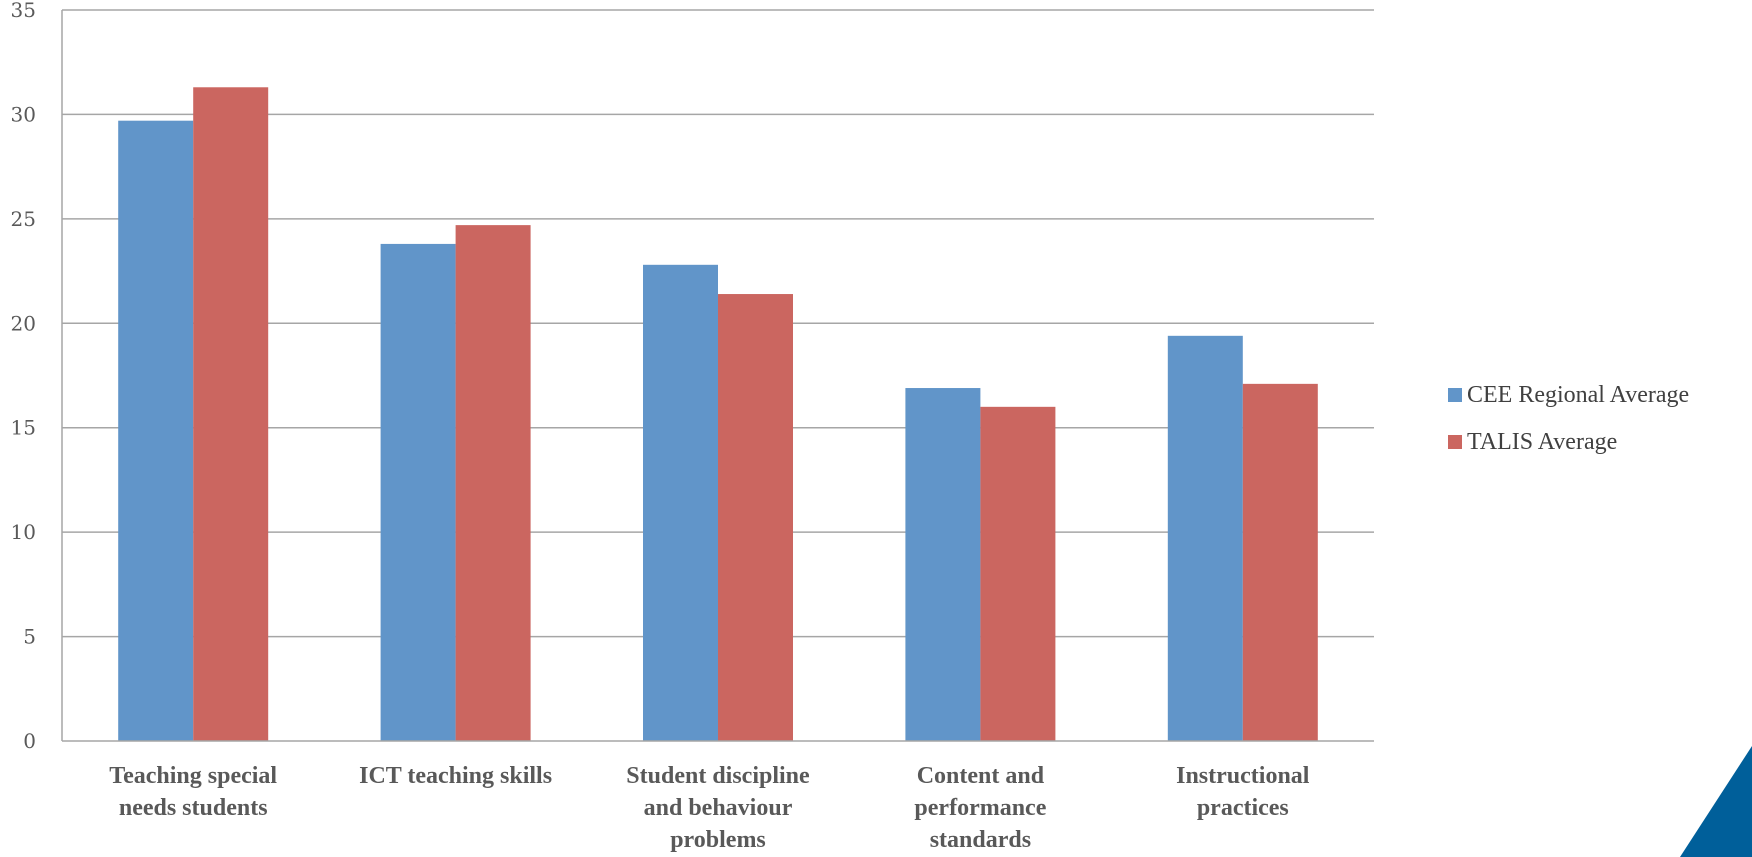 Image resolution: width=1752 pixels, height=857 pixels. I want to click on y-tick-label: 35, so click(23, 11).